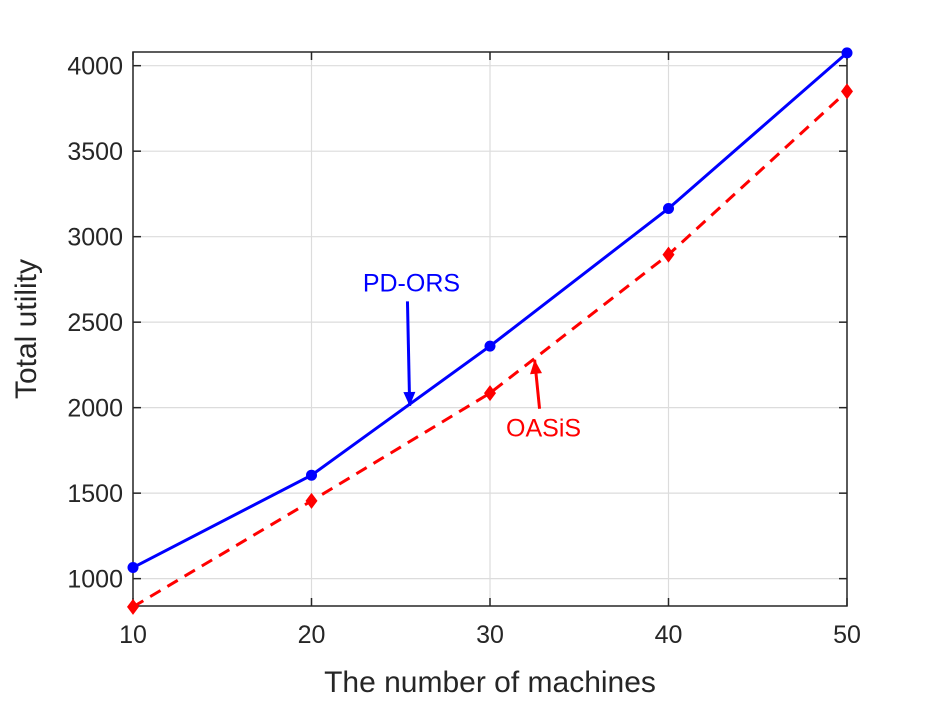 Image resolution: width=934 pixels, height=701 pixels. I want to click on x-tick-label: 30, so click(490, 635).